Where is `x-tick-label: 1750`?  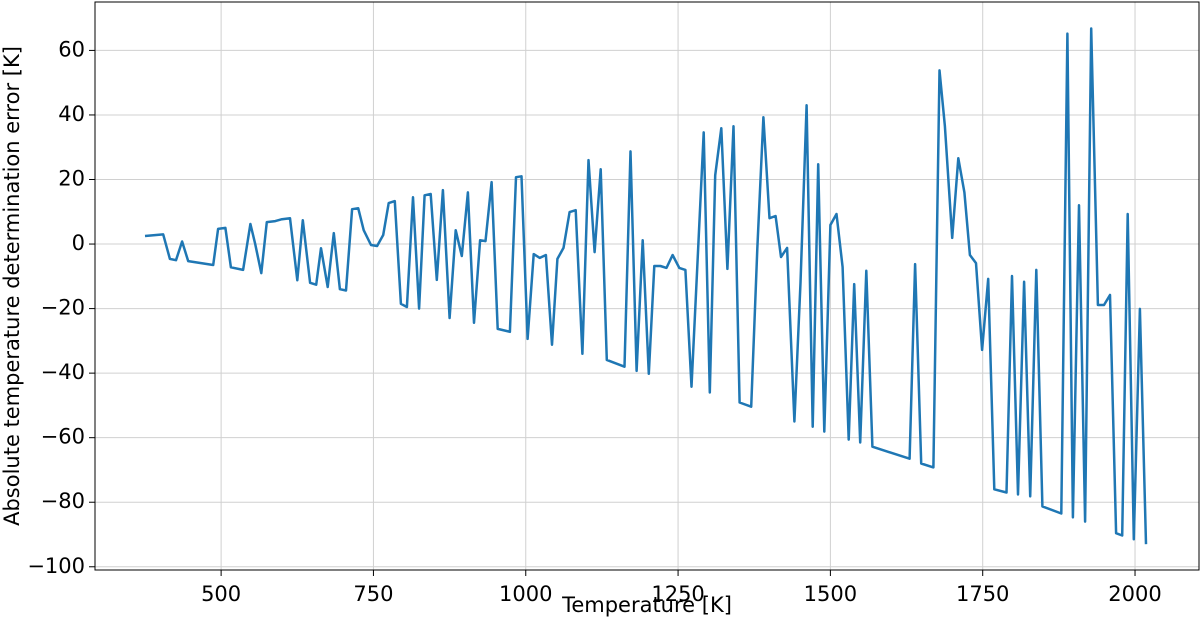
x-tick-label: 1750 is located at coordinates (982, 594).